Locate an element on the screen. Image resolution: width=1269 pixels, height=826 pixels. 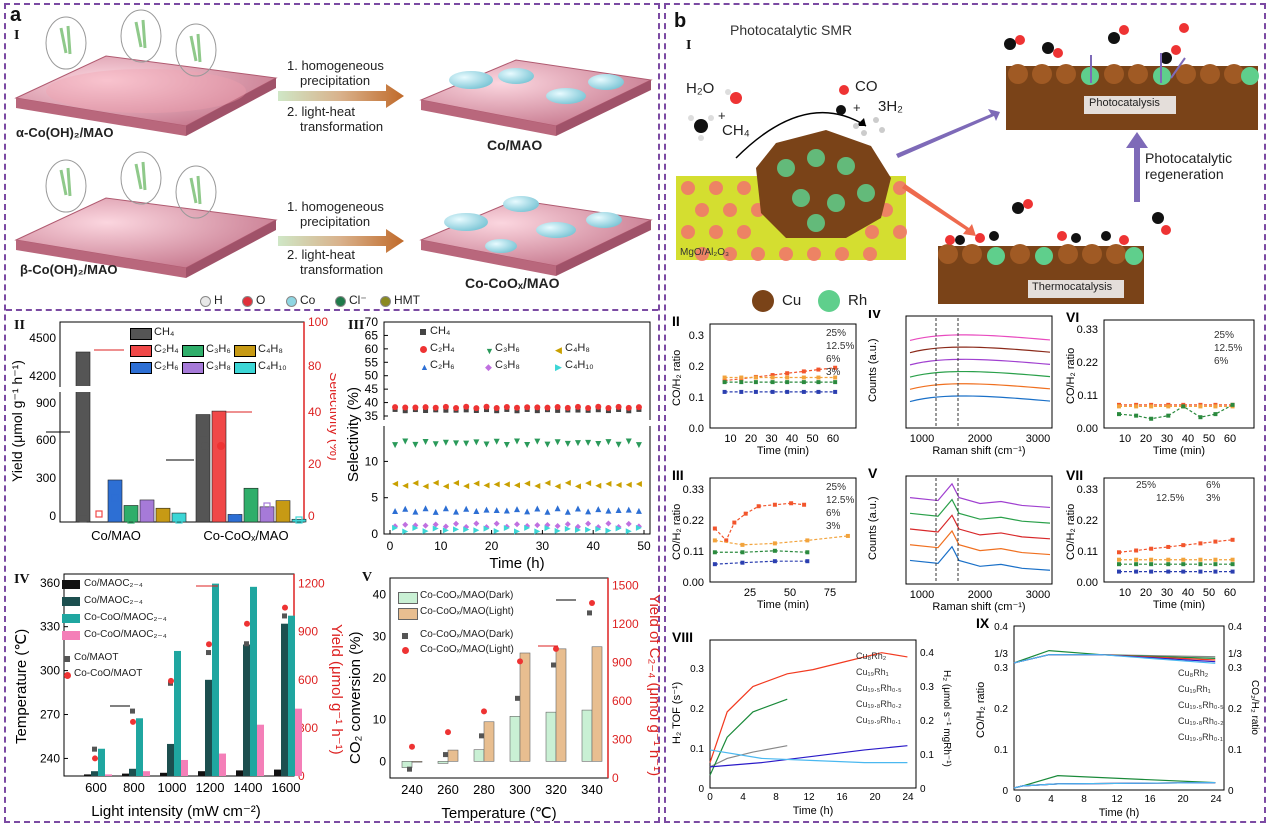
co-coox-label: Co-CoOₓ/MAO is located at coordinates (512, 283).